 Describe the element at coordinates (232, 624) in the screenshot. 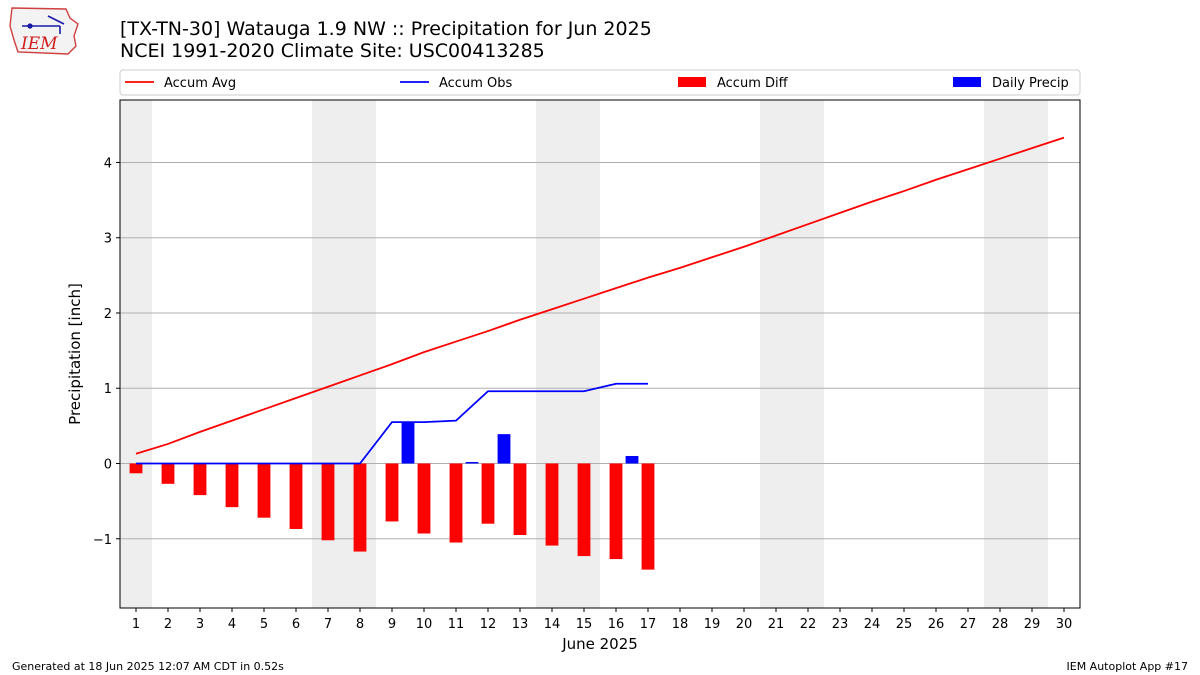

I see `x-tick-label: 4` at that location.